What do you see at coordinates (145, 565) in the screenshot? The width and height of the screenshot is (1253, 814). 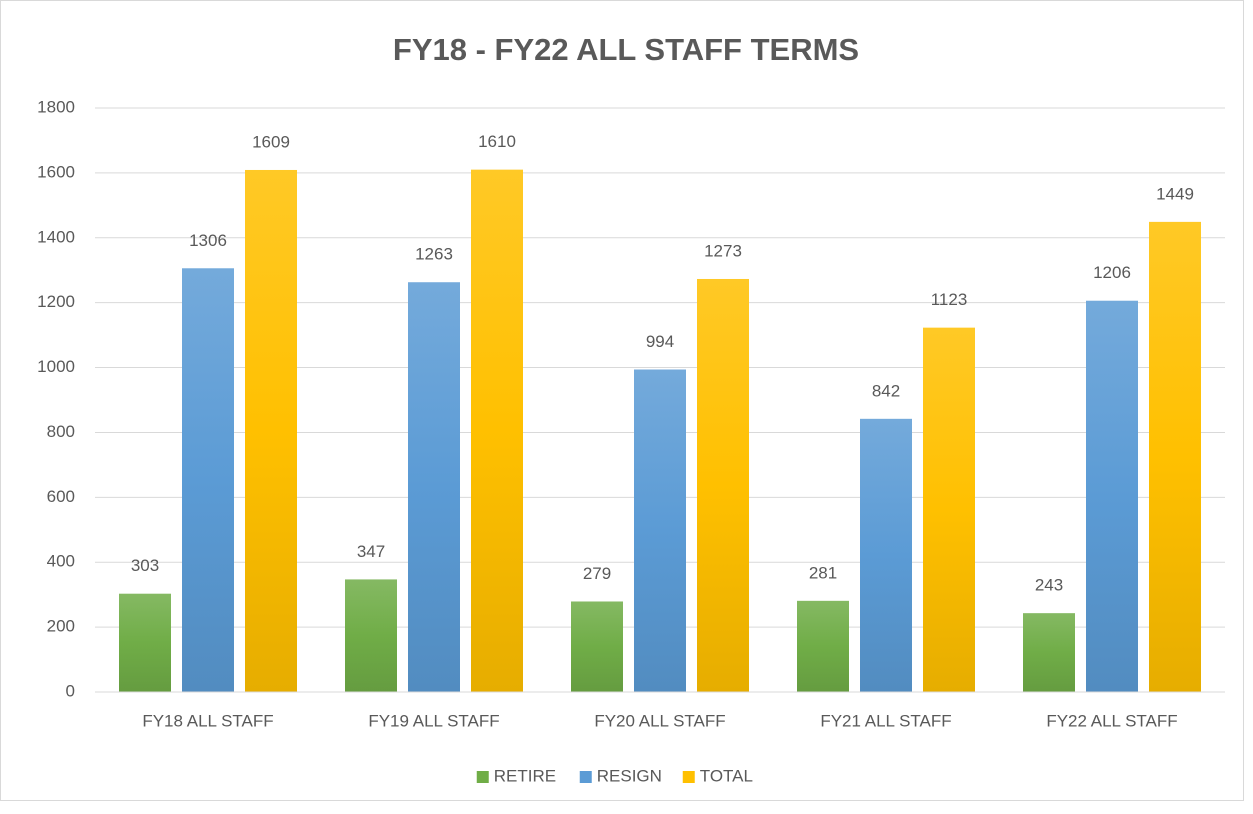 I see `data-label: 303` at bounding box center [145, 565].